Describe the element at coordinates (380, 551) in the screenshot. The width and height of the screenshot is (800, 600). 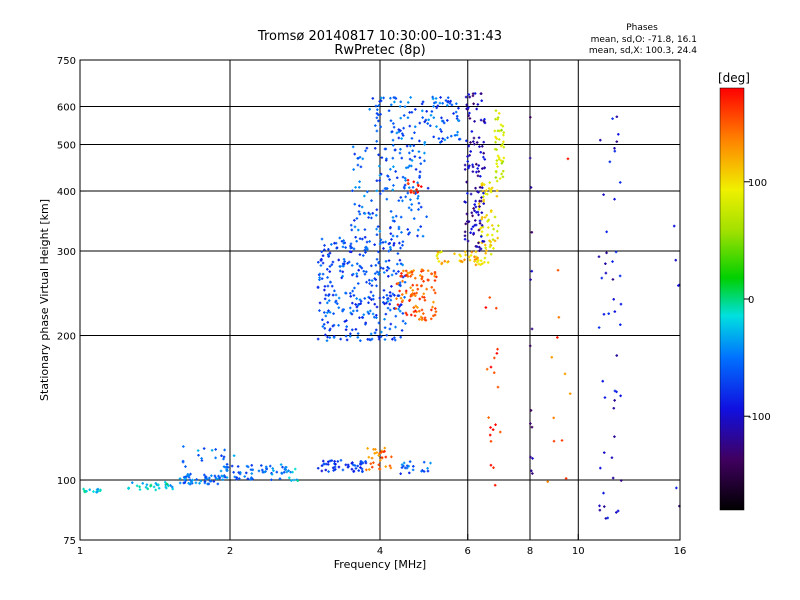
I see `x-tick-label: 4` at that location.